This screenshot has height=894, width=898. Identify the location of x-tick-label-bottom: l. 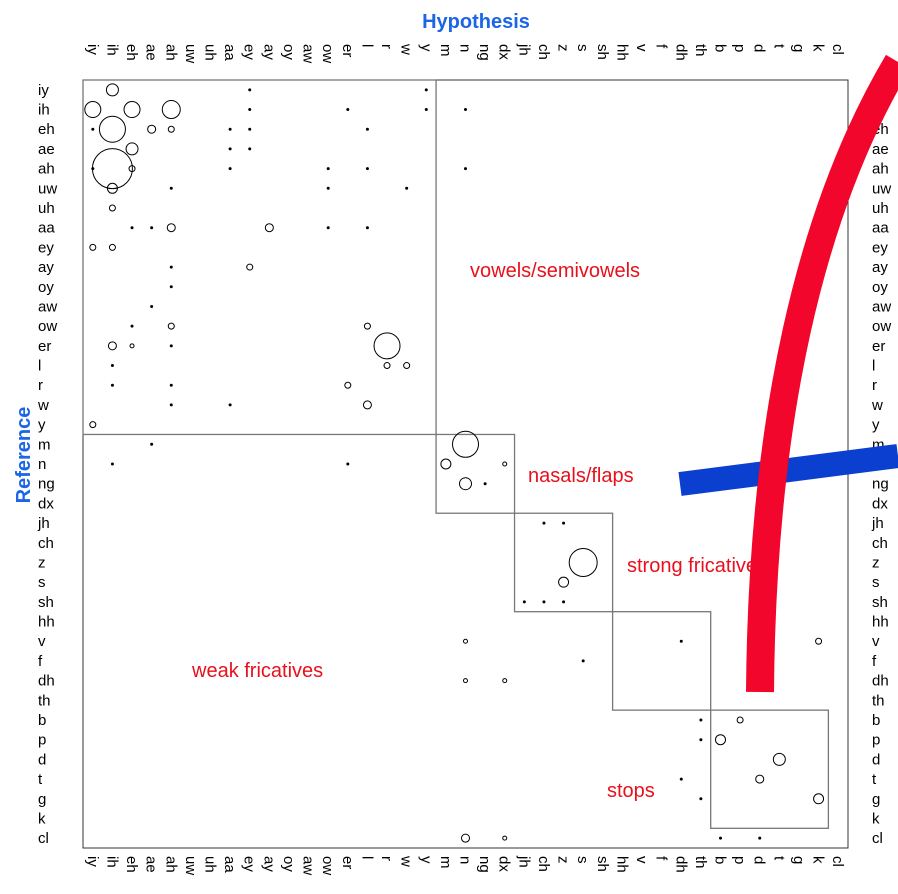
(366, 857).